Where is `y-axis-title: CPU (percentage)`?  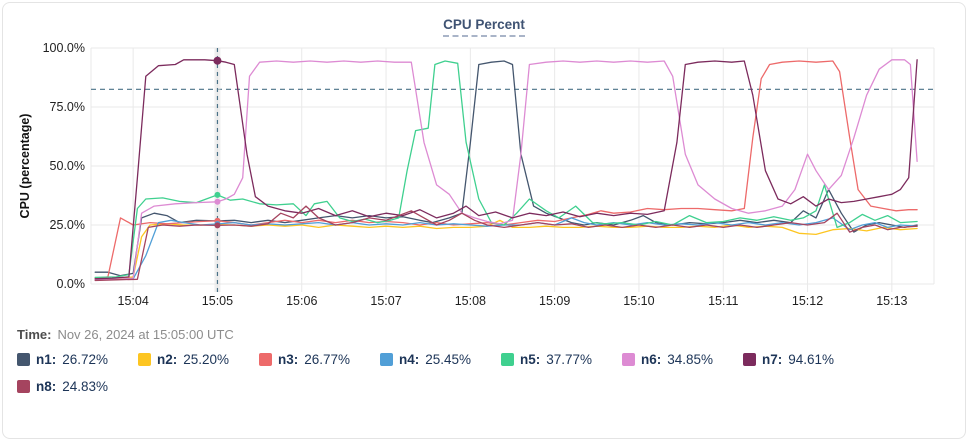
y-axis-title: CPU (percentage) is located at coordinates (25, 166).